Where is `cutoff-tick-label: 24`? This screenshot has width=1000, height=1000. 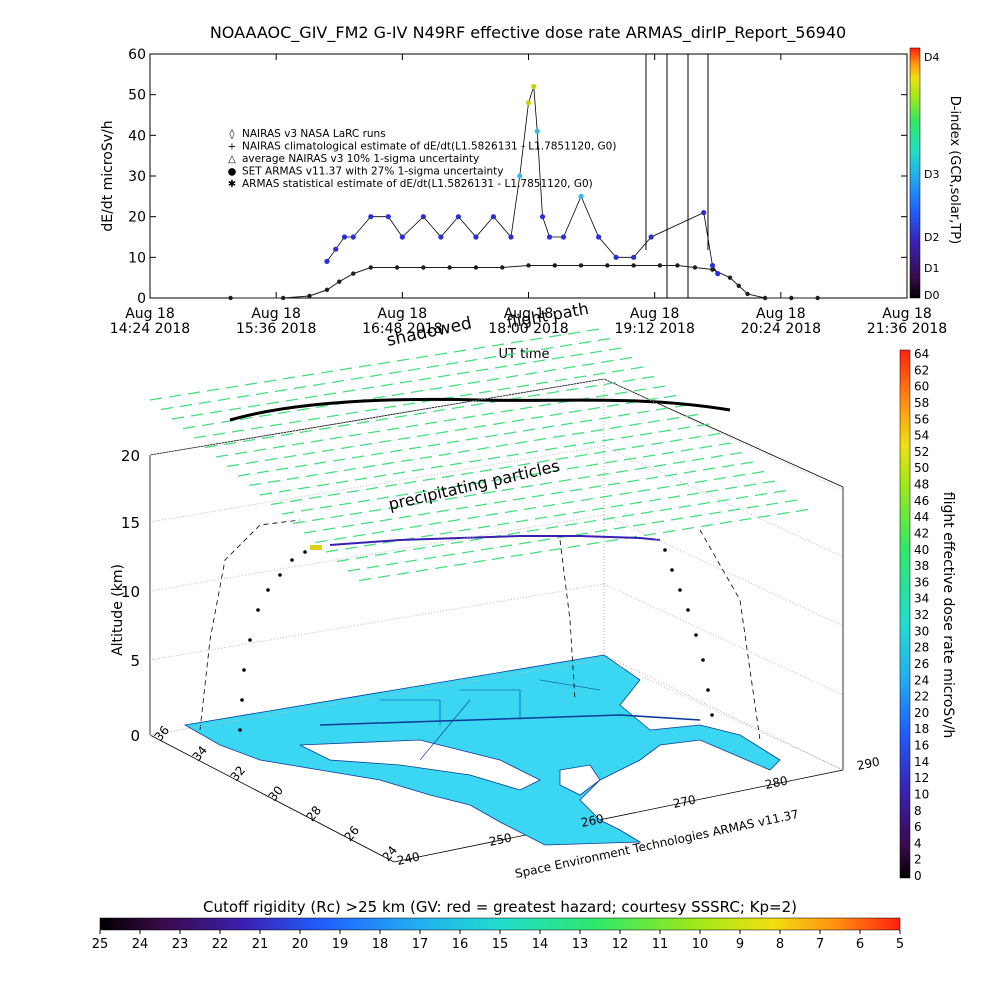
cutoff-tick-label: 24 is located at coordinates (140, 944).